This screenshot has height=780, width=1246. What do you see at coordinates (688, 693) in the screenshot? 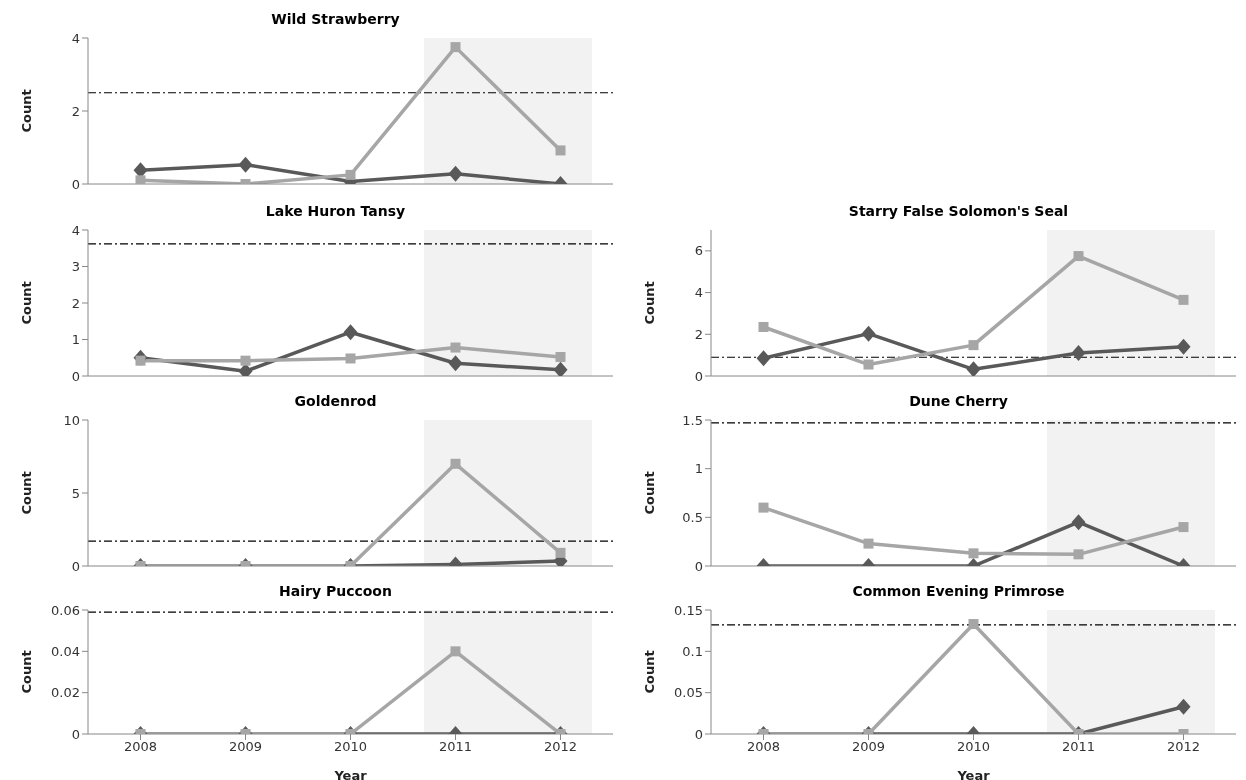
I see `y-tick-label: 0.05` at bounding box center [688, 693].